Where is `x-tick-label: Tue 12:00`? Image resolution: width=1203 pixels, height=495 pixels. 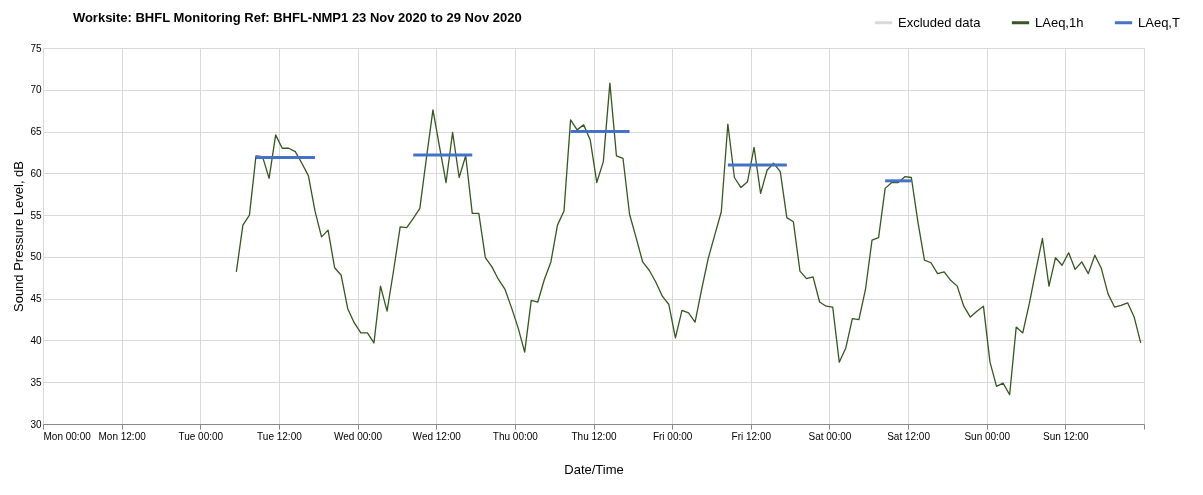
x-tick-label: Tue 12:00 is located at coordinates (280, 436).